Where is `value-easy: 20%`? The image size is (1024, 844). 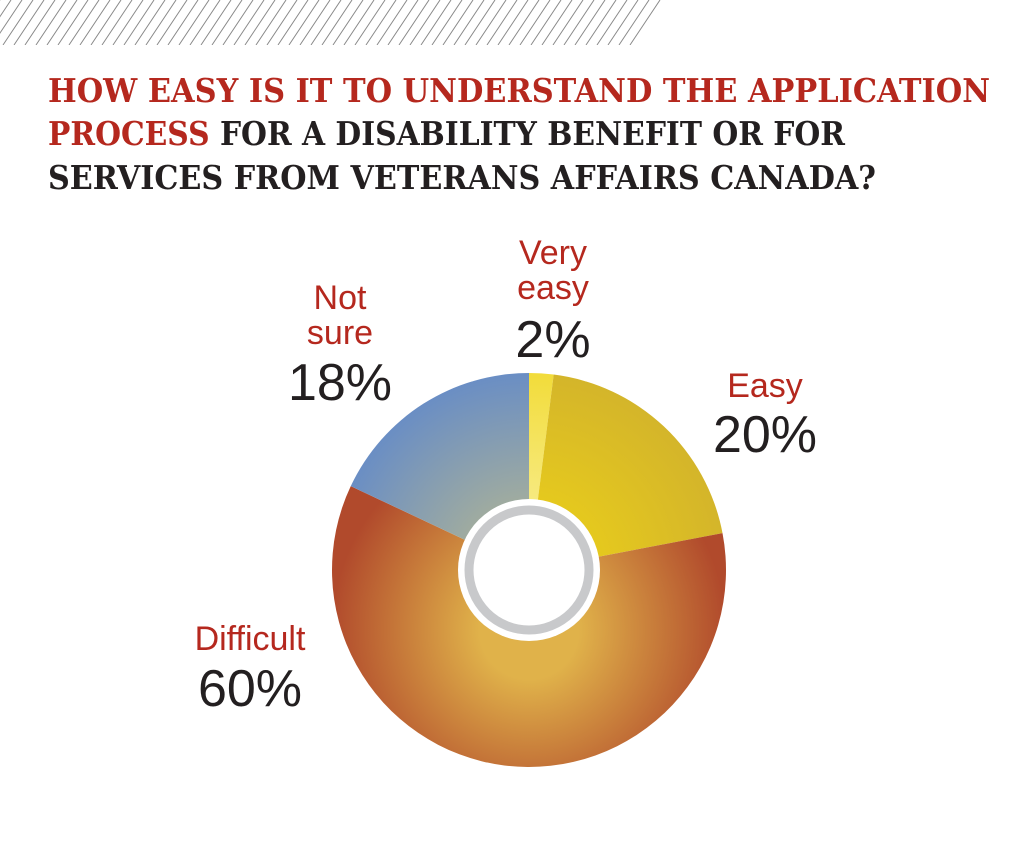 value-easy: 20% is located at coordinates (765, 435).